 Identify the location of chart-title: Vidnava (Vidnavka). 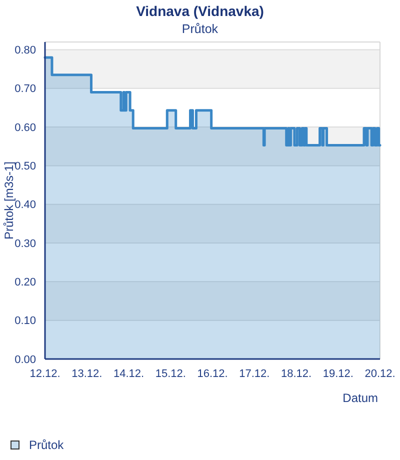
(200, 11).